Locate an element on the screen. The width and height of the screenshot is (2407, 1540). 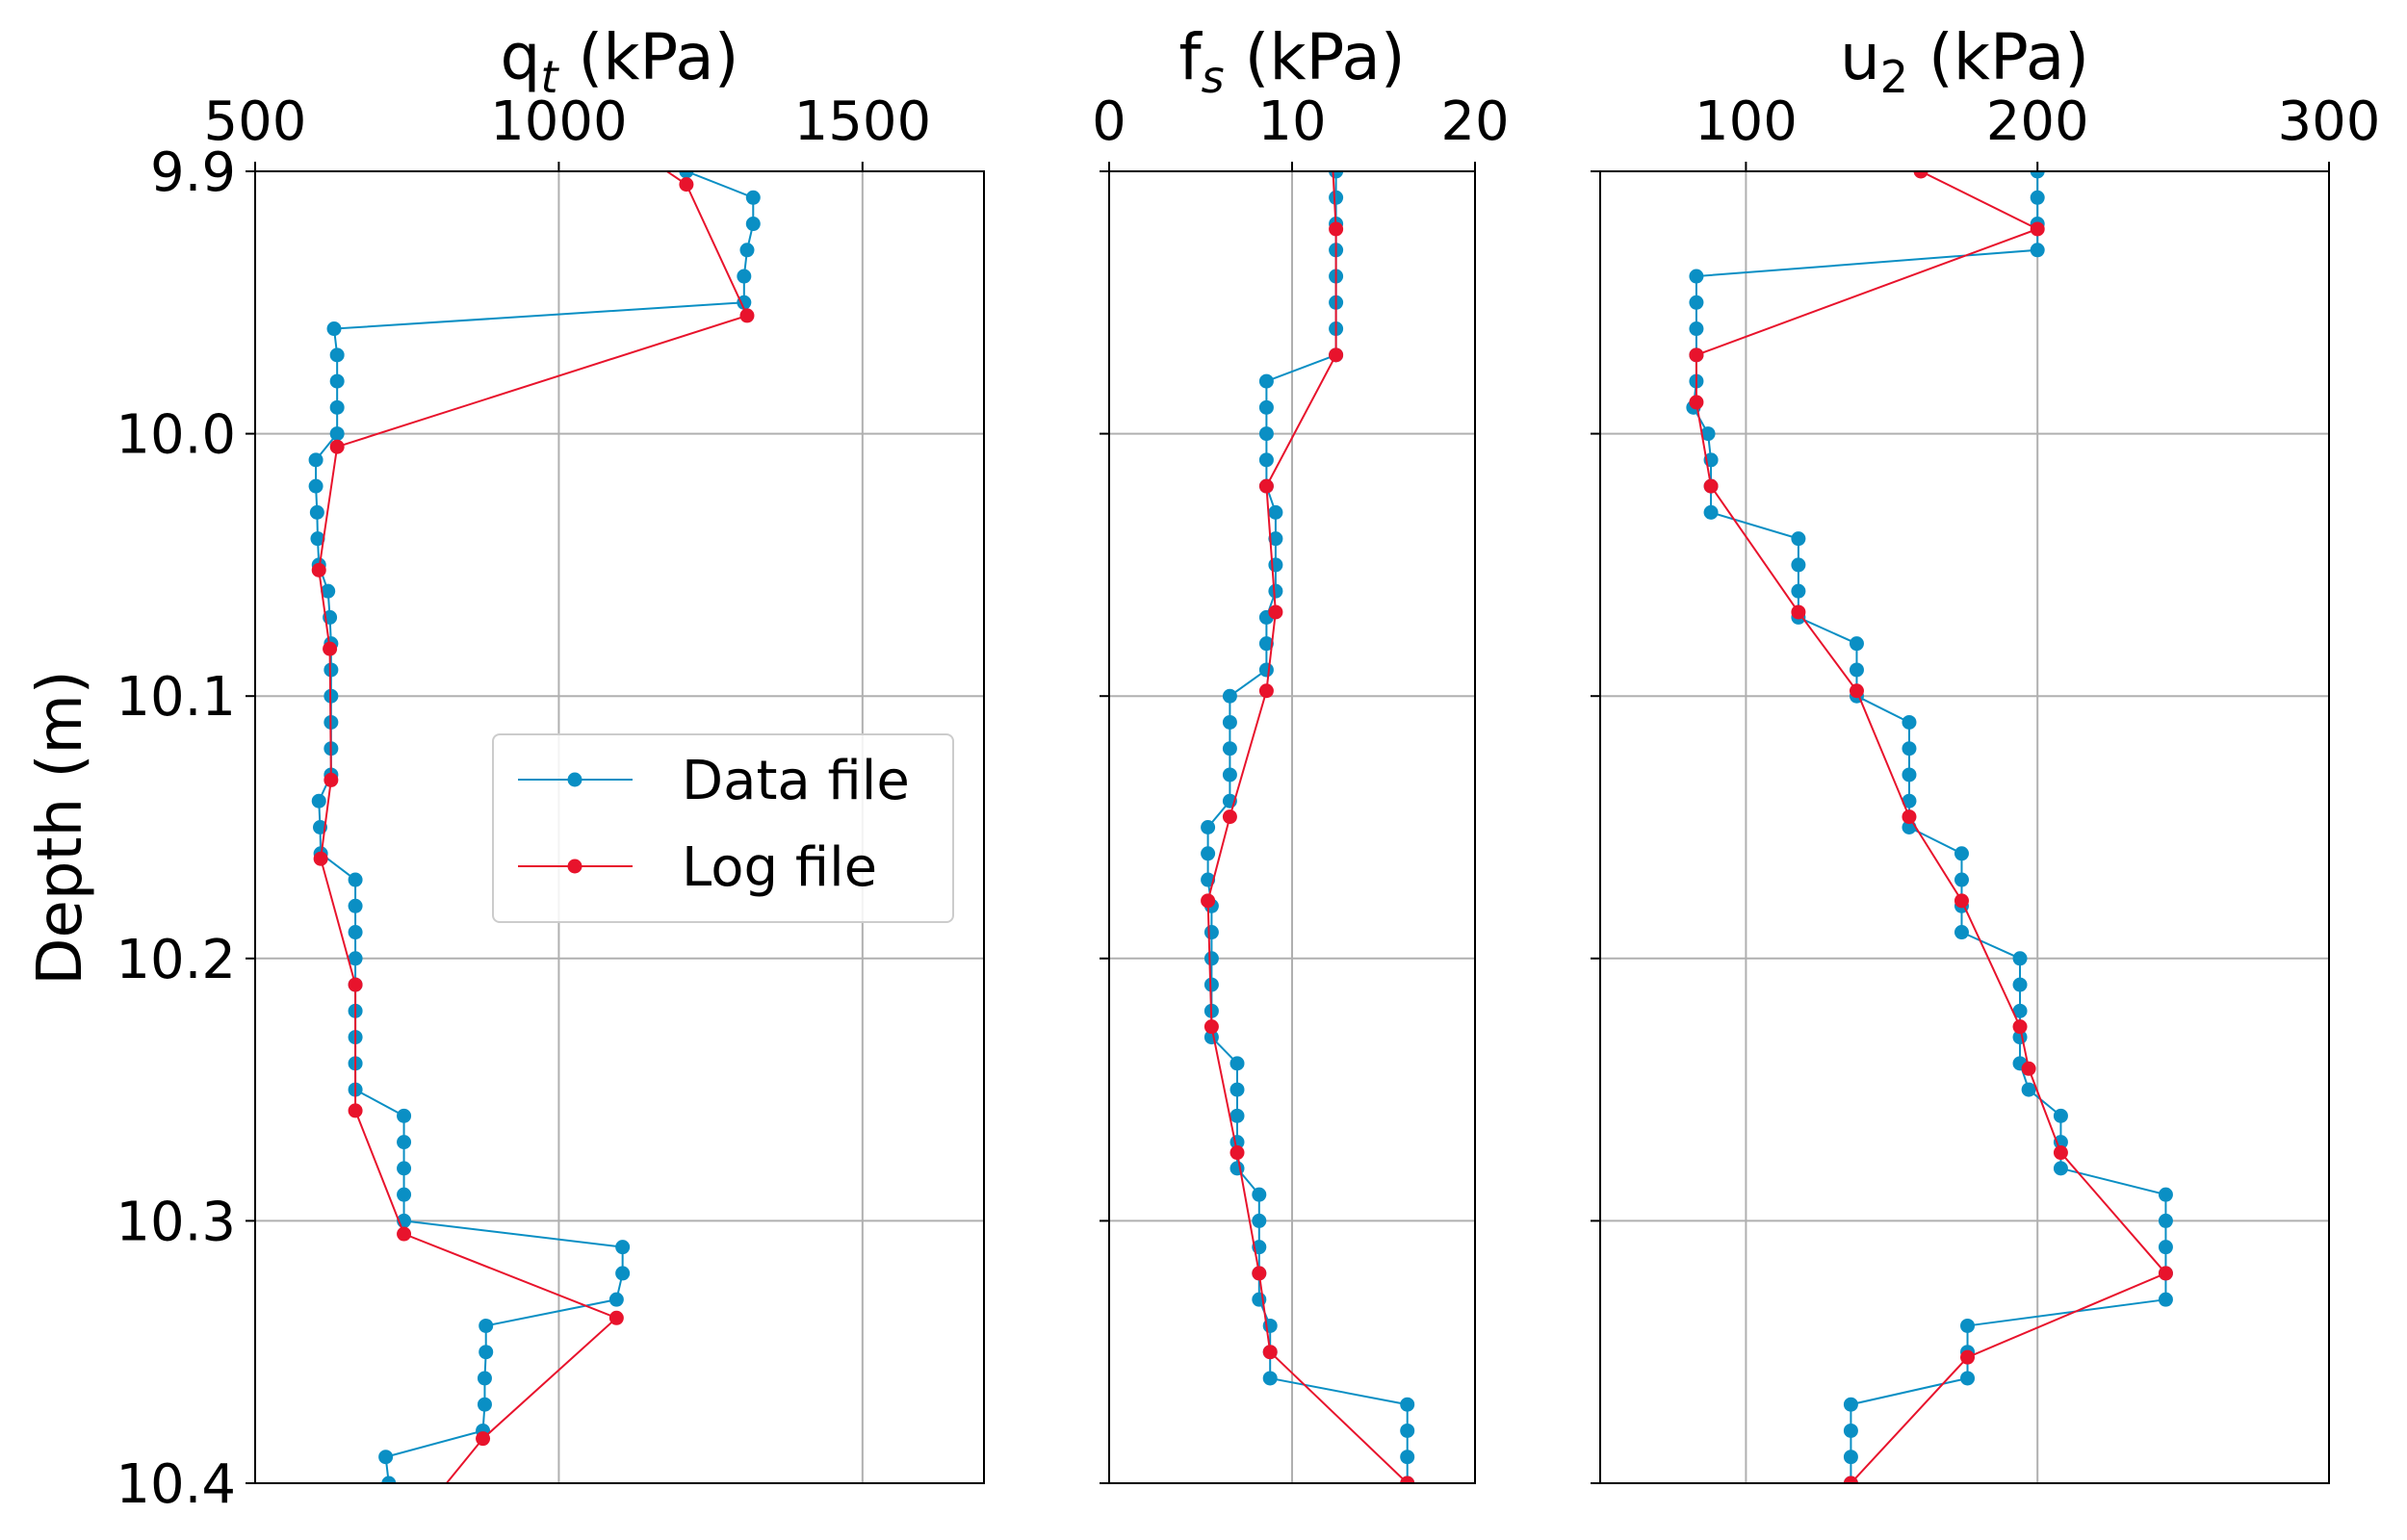
y-tick-label: 10.1 is located at coordinates (176, 697).